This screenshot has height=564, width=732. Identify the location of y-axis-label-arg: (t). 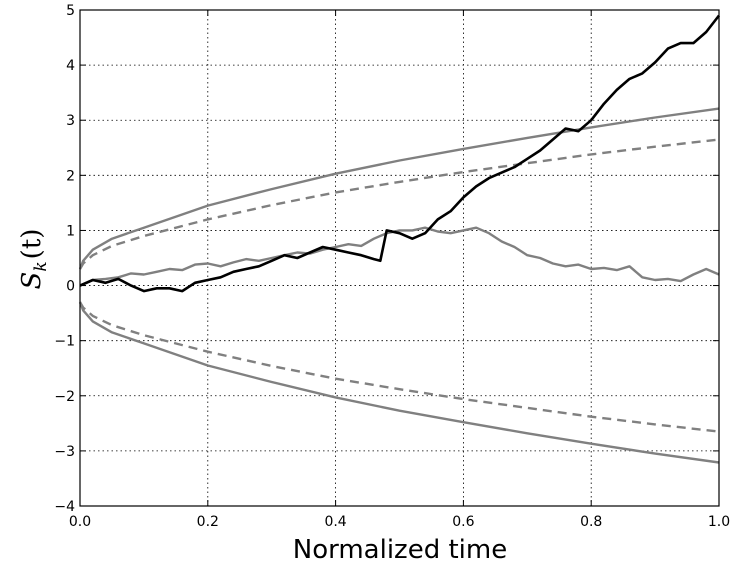
(32, 244).